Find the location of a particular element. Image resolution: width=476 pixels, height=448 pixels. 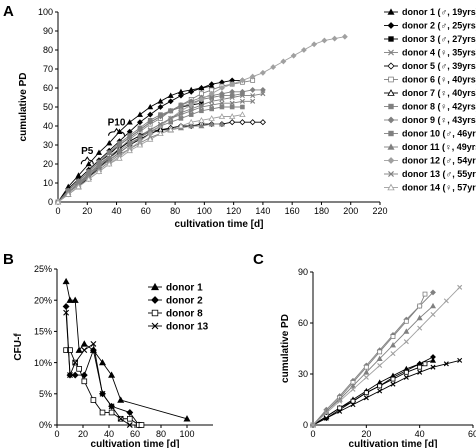

y-tick-label: 10 is located at coordinates (48, 183).